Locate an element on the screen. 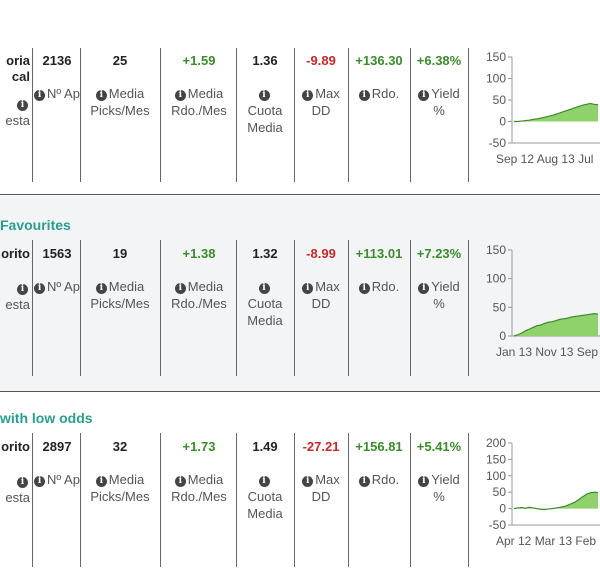  head-cell: orito i esta is located at coordinates (15, 472).